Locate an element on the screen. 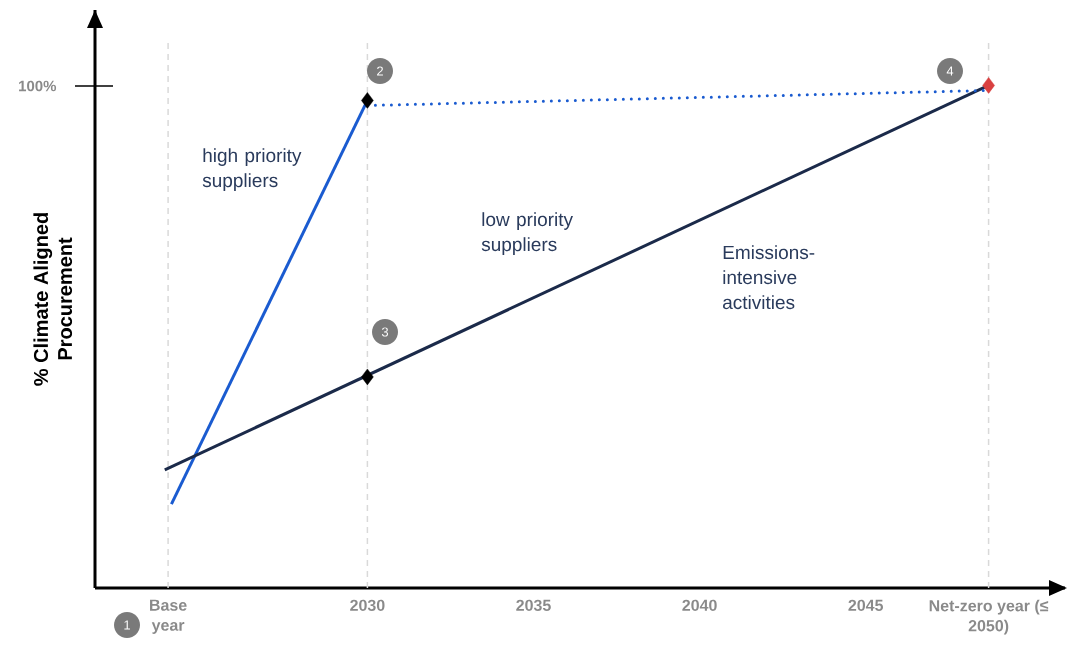 The width and height of the screenshot is (1069, 650). text: 4 is located at coordinates (950, 71).